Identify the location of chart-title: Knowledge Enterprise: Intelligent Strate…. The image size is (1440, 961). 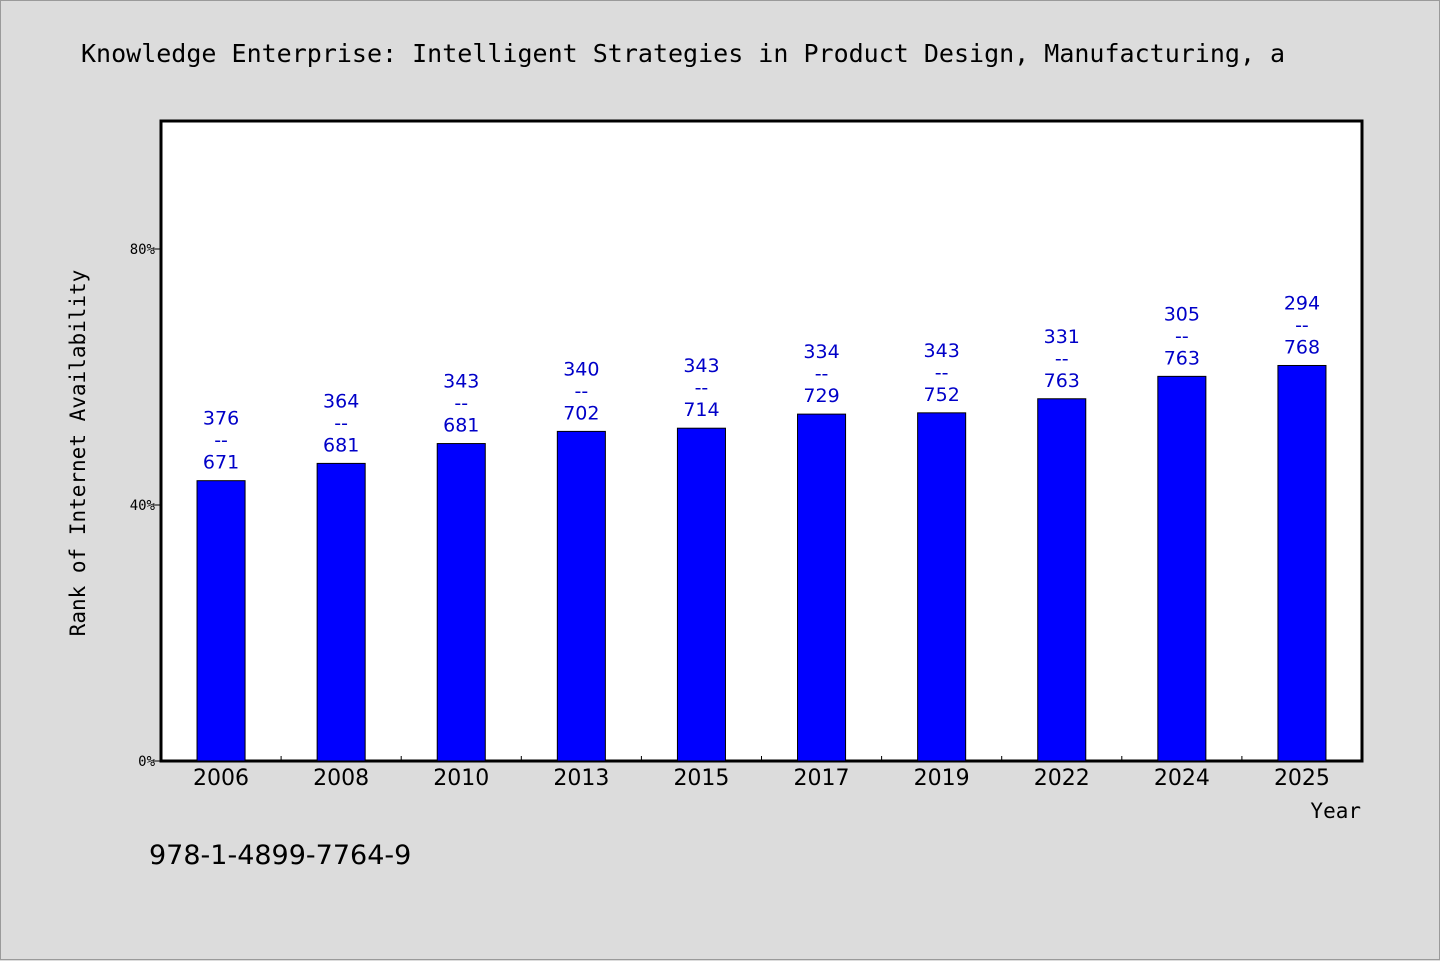
(683, 53).